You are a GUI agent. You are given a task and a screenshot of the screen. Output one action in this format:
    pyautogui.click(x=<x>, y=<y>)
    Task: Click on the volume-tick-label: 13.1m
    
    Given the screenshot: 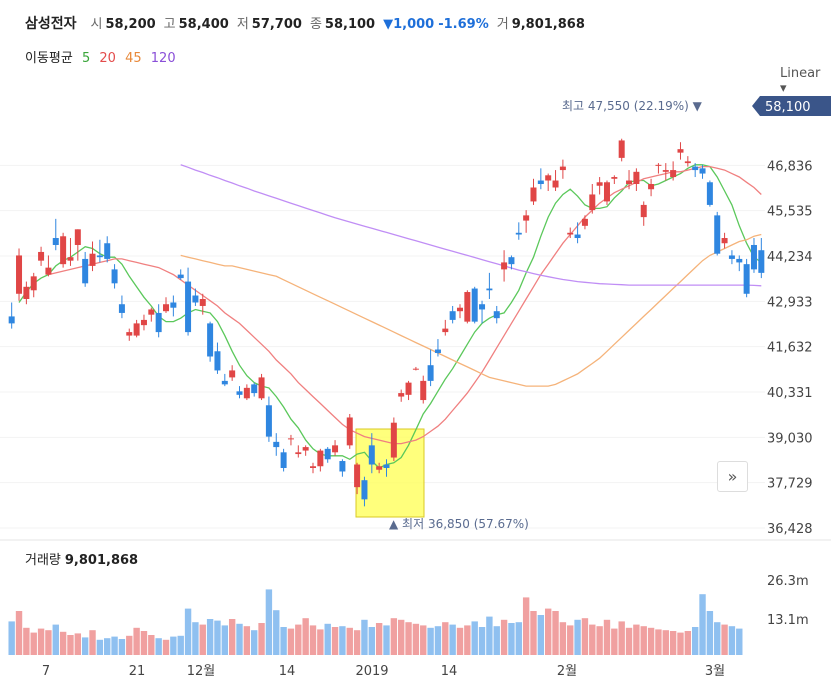 What is the action you would take?
    pyautogui.click(x=788, y=620)
    